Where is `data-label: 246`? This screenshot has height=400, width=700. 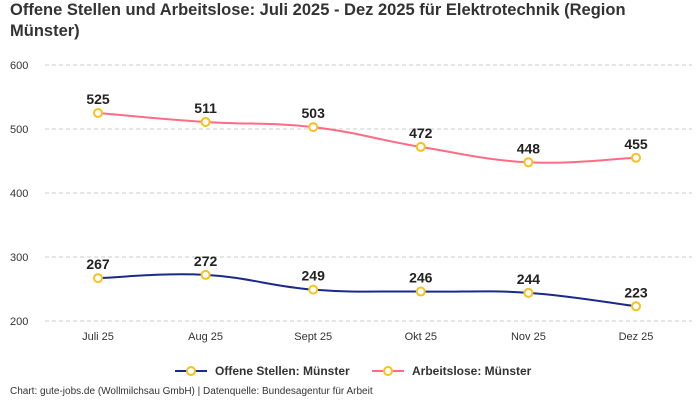 data-label: 246 is located at coordinates (421, 278).